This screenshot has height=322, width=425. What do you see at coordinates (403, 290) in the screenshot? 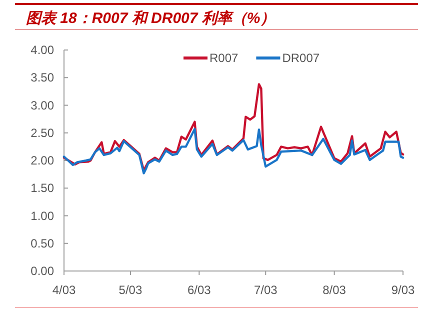
I see `x-tick-label: 9/03` at bounding box center [403, 290].